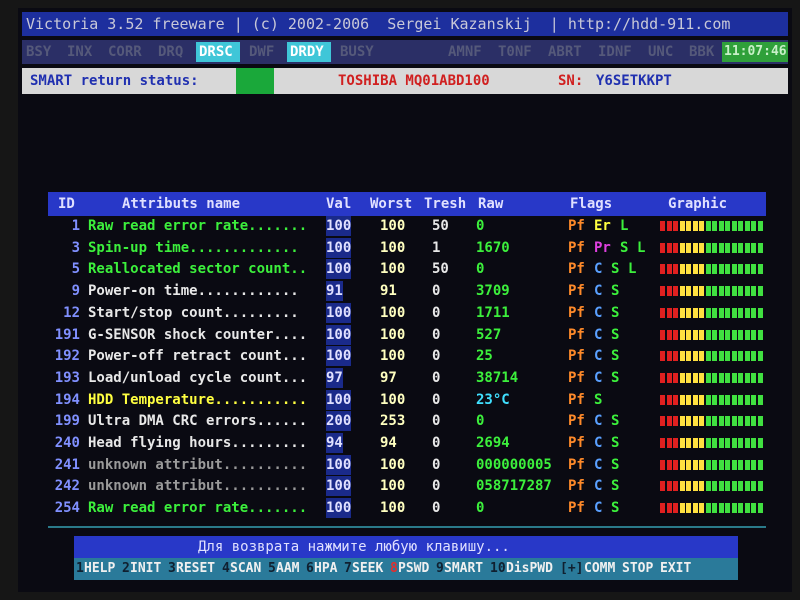  I want to click on key-label: STOP, so click(638, 568).